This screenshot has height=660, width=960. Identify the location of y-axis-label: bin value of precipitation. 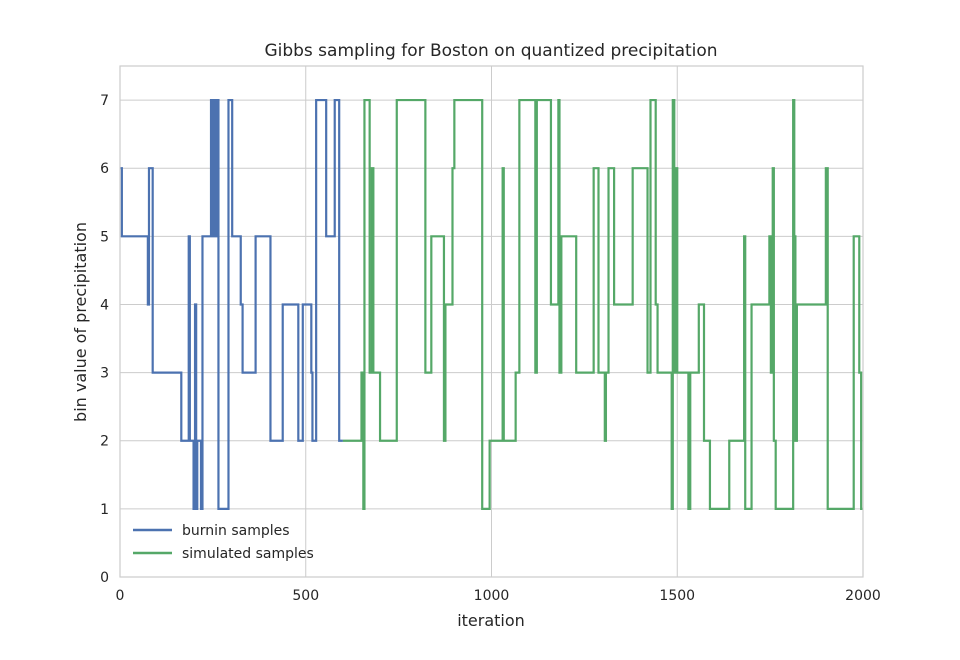
(80, 322).